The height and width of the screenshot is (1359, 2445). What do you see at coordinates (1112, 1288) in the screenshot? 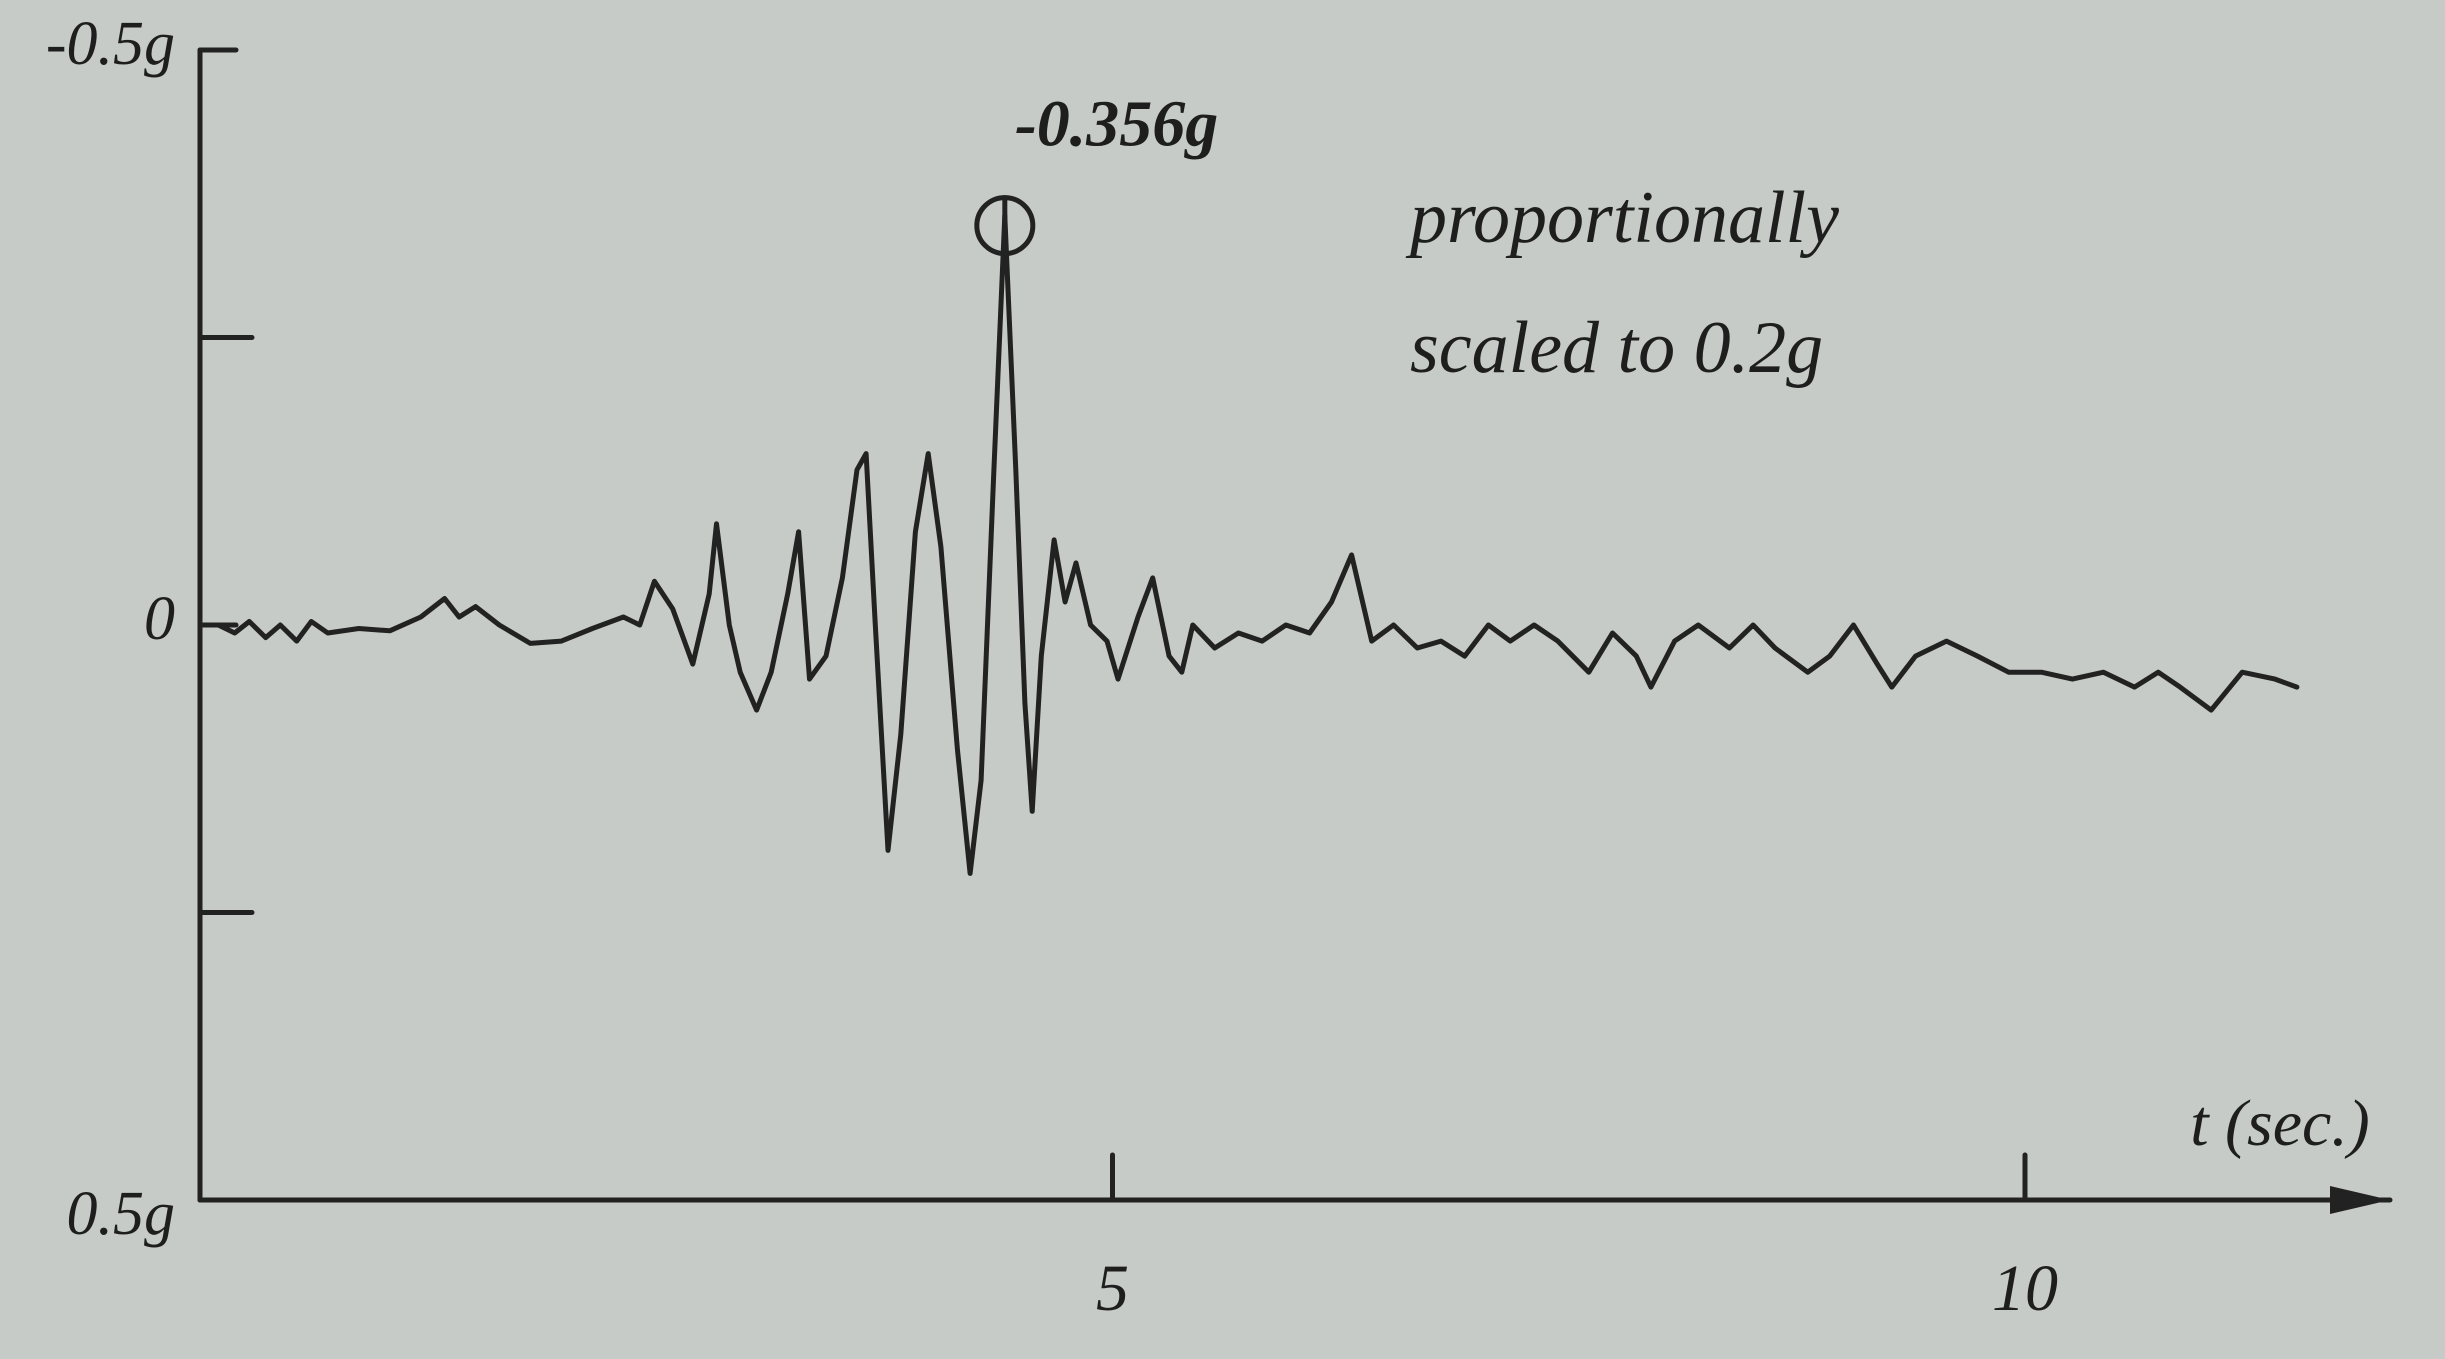
I see `x-tick-label: 5` at bounding box center [1112, 1288].